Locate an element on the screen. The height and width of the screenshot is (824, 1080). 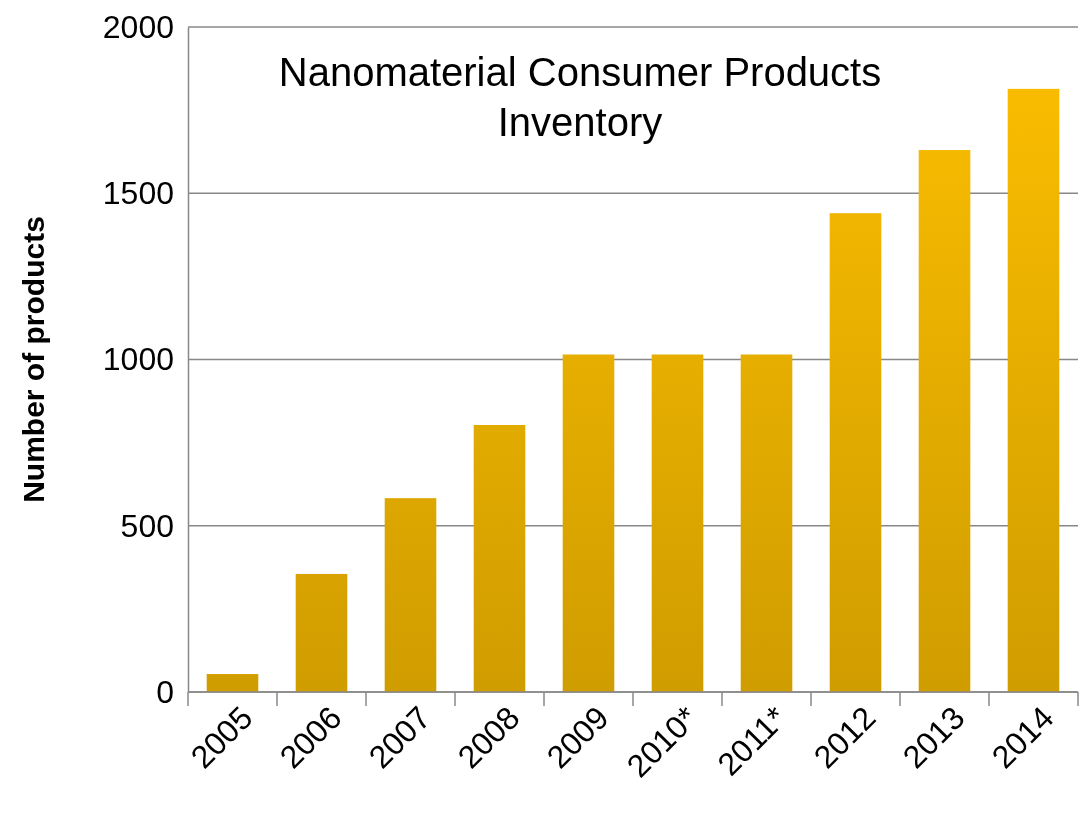
text: Nanomaterial Consumer Products Inventory is located at coordinates (580, 97).